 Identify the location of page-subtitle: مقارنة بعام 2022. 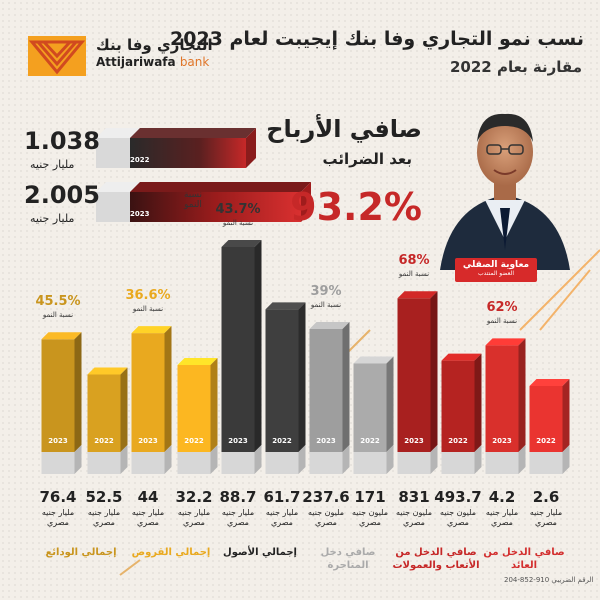
(516, 67).